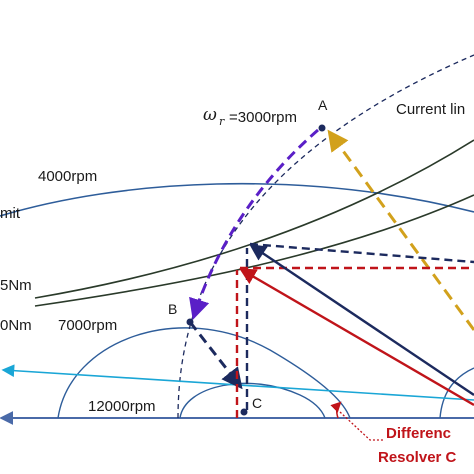 The height and width of the screenshot is (474, 474). What do you see at coordinates (417, 457) in the screenshot?
I see `difference-note-line2: Resolver C` at bounding box center [417, 457].